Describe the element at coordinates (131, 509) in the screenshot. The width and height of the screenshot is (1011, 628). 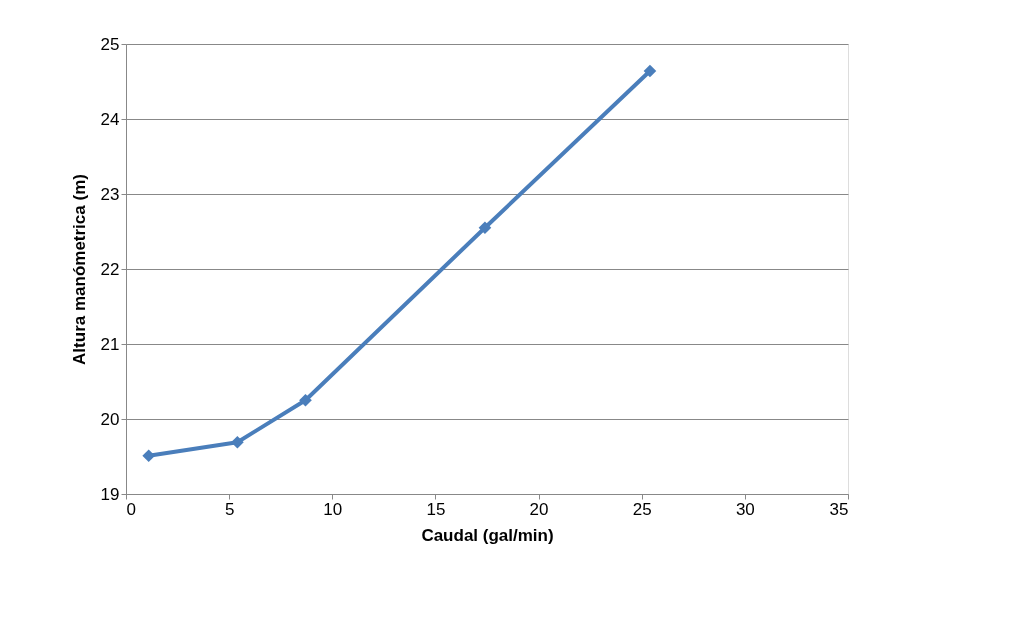
I see `x-tick-label: 0` at that location.